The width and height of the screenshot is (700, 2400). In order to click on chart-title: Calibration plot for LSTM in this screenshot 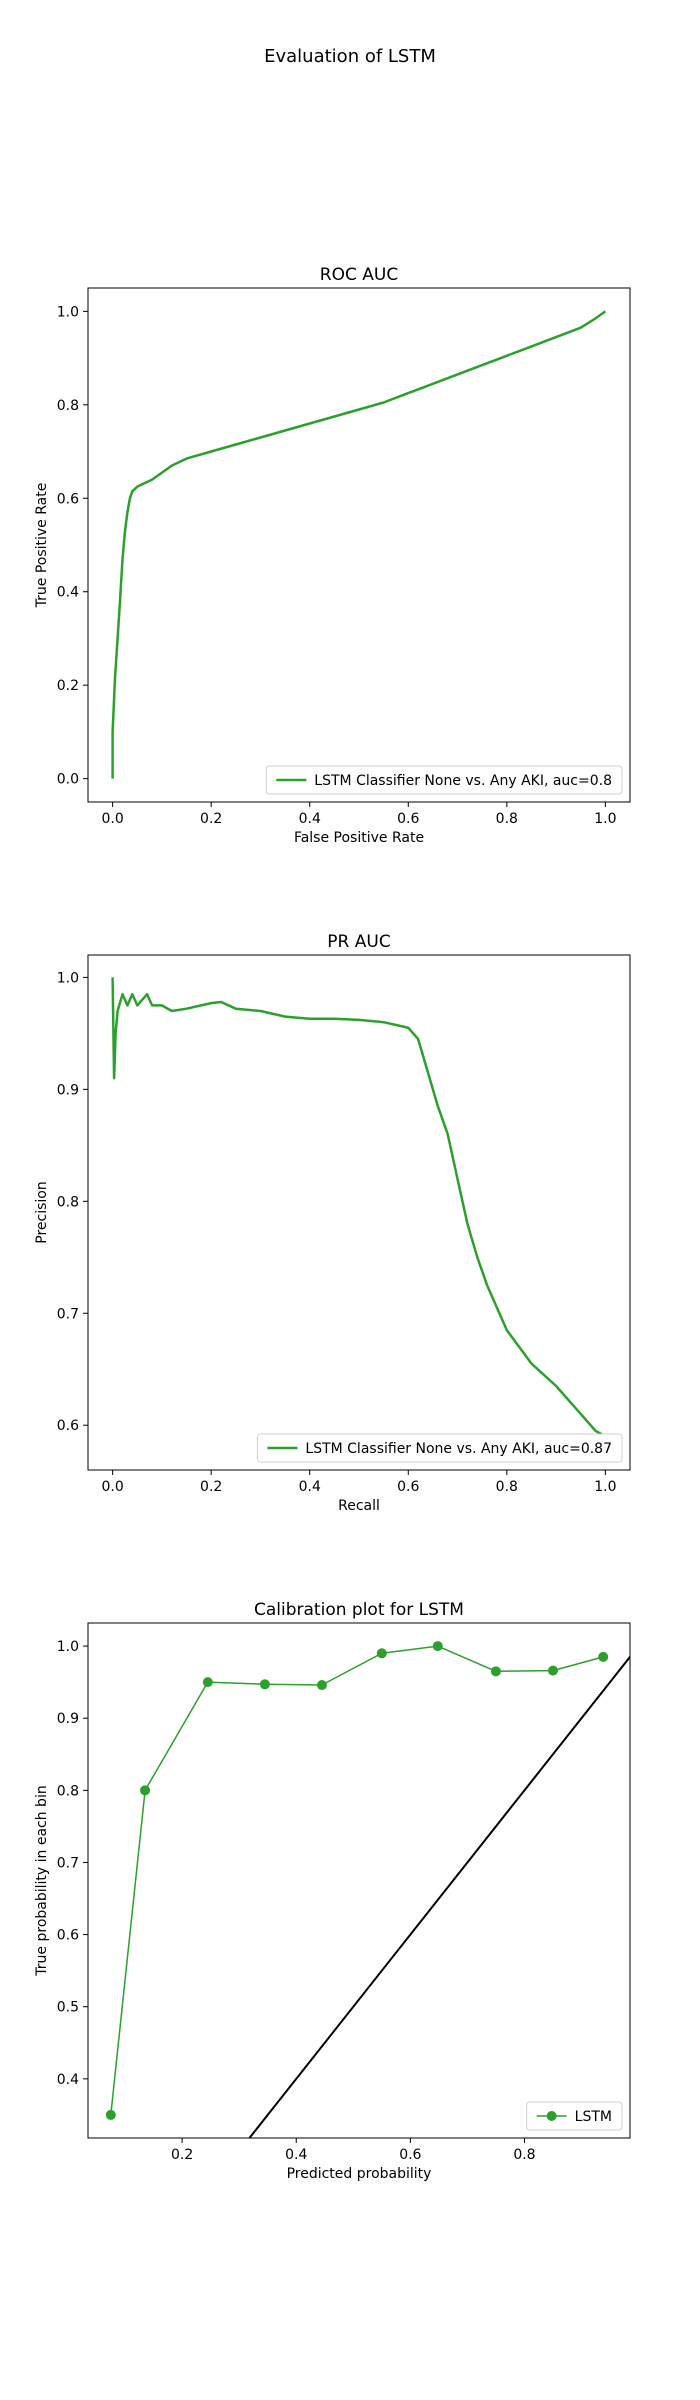, I will do `click(359, 1610)`.